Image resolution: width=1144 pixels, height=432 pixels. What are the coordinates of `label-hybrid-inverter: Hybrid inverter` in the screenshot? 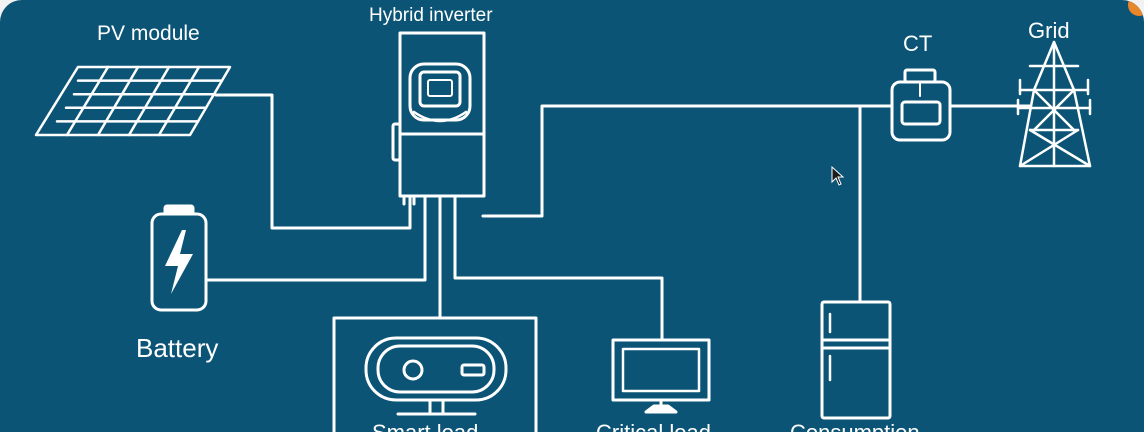 It's located at (431, 15).